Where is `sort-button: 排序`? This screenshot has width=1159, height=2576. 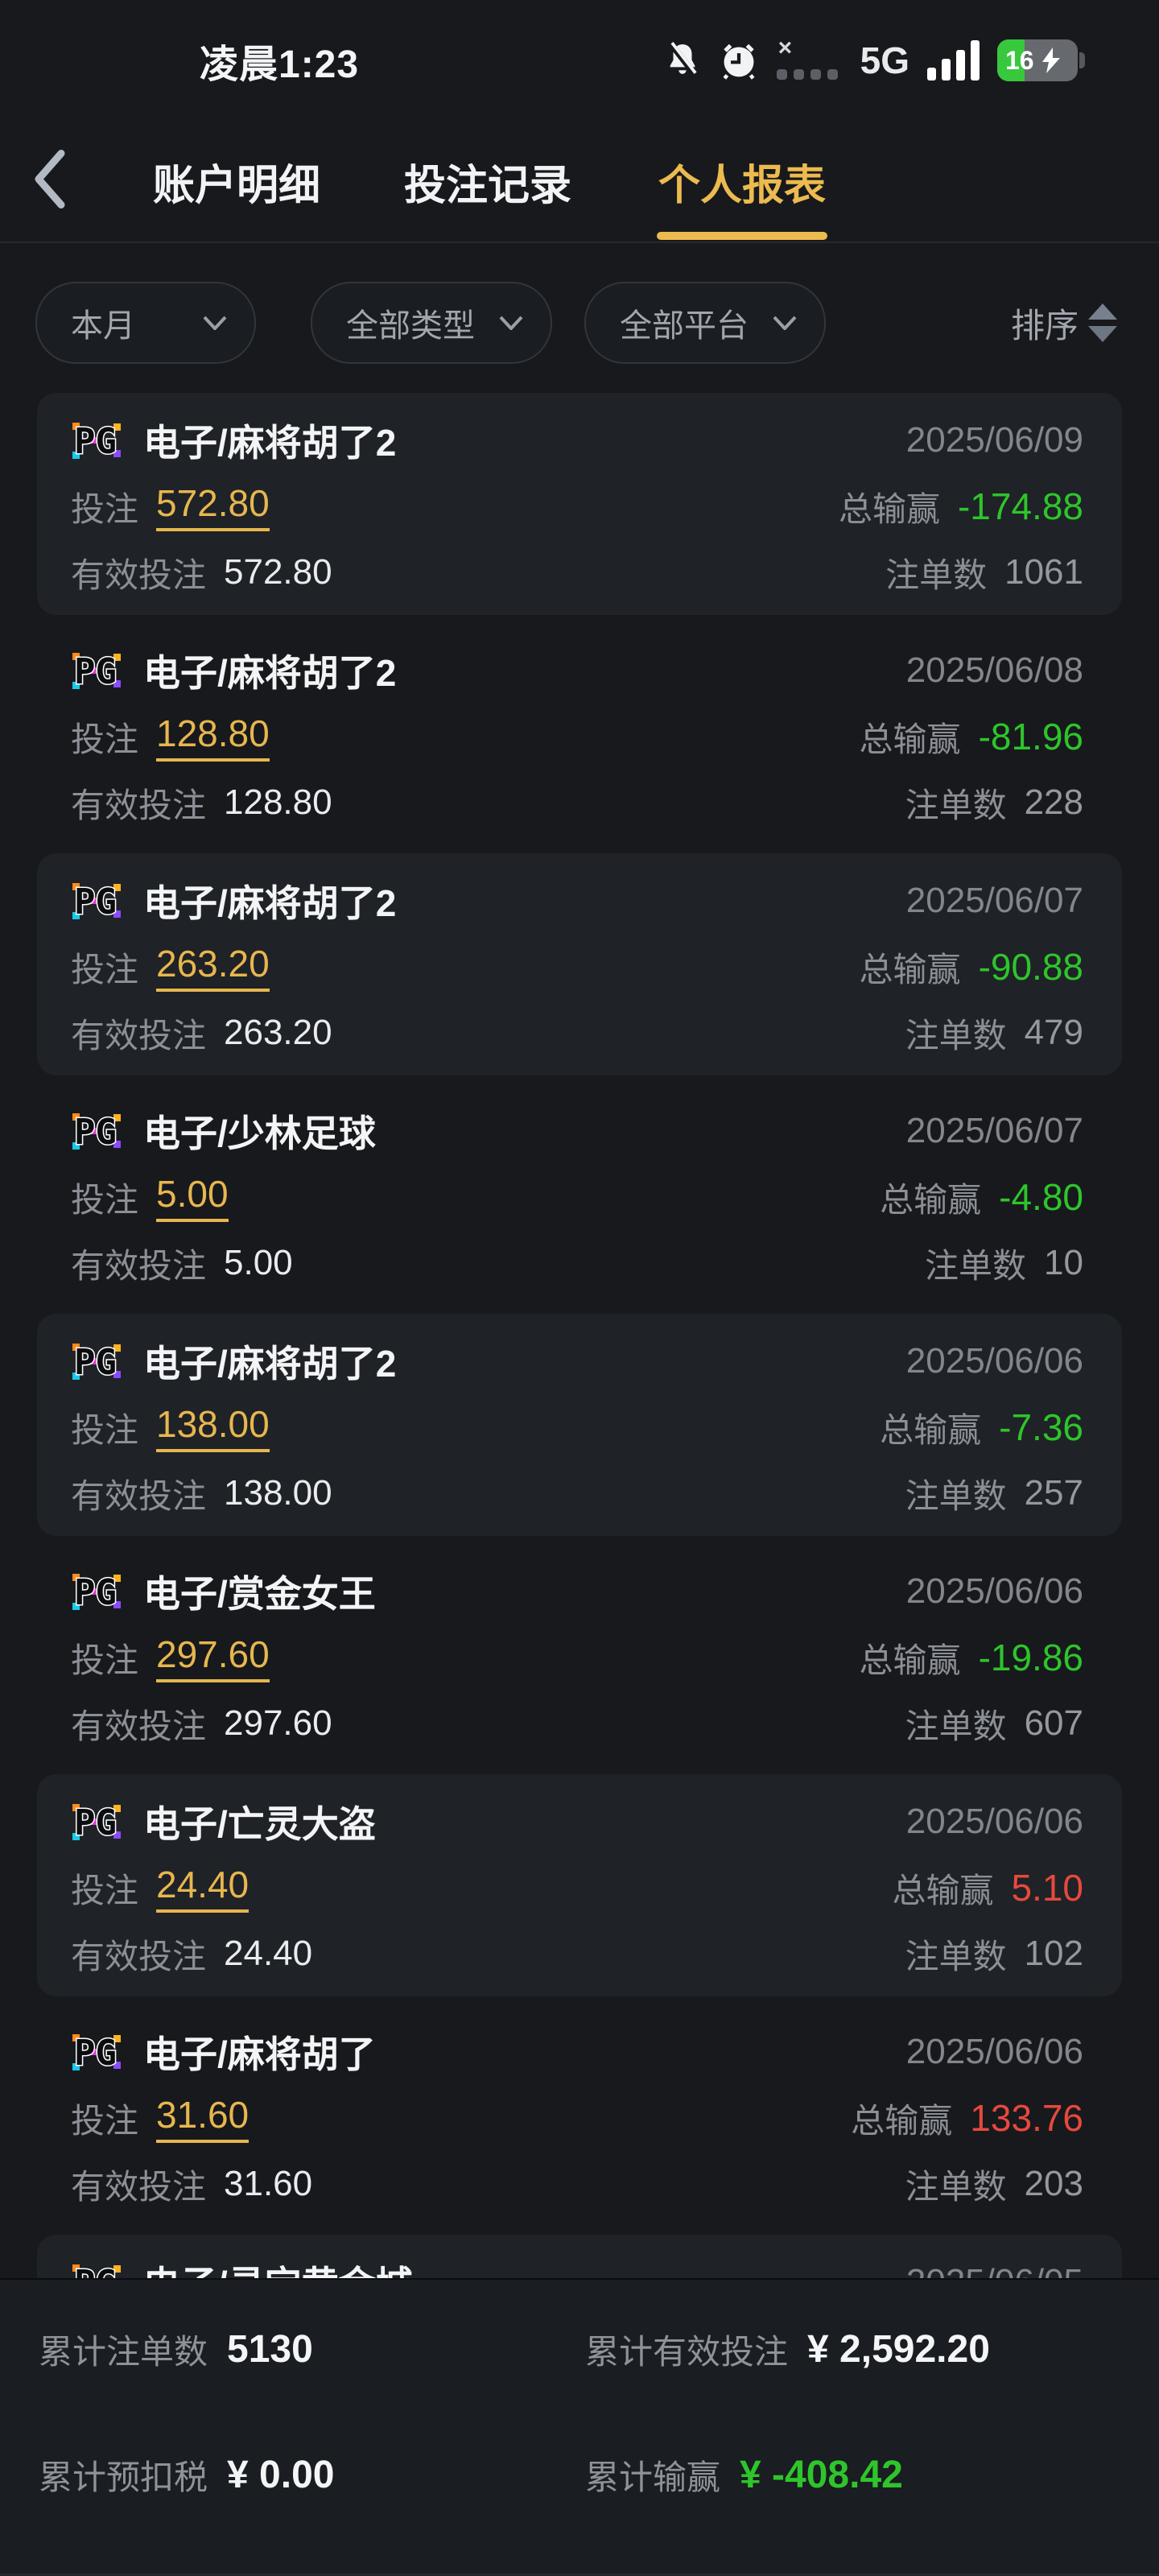 sort-button: 排序 is located at coordinates (1065, 323).